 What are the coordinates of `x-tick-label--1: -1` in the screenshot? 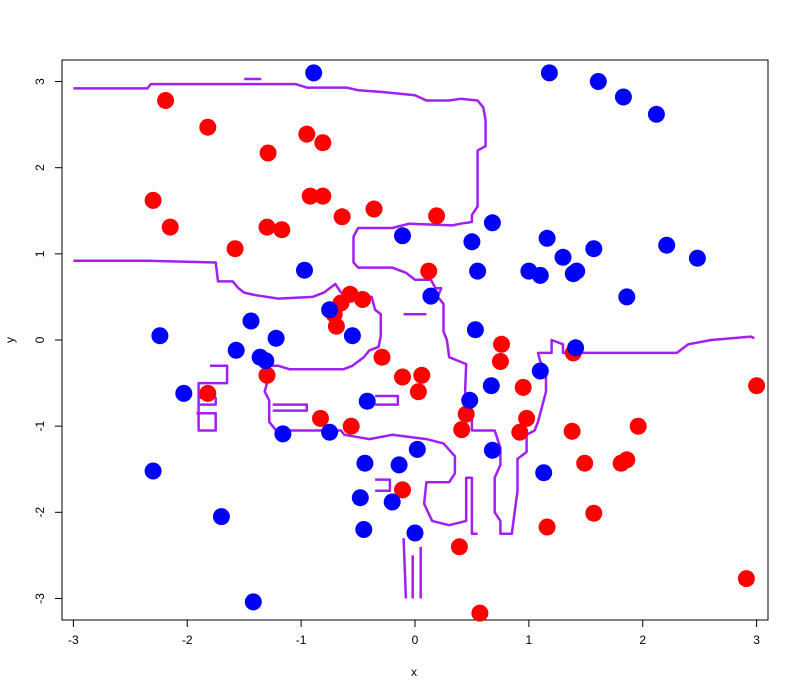 It's located at (301, 640).